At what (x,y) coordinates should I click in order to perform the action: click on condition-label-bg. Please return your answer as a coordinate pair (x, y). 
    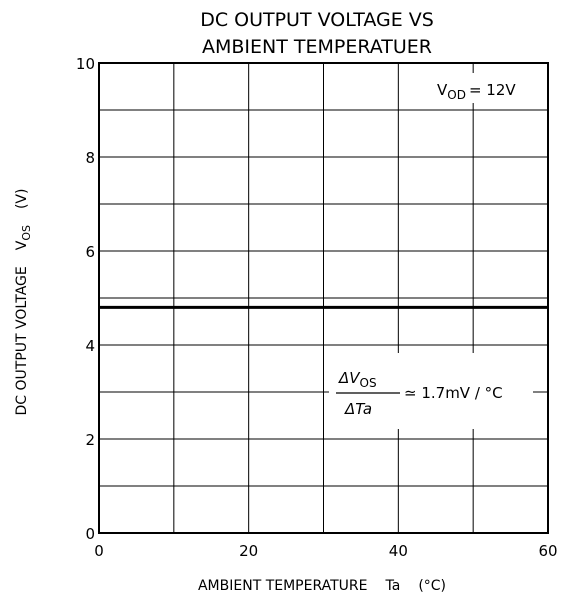
    Looking at the image, I should click on (480, 88).